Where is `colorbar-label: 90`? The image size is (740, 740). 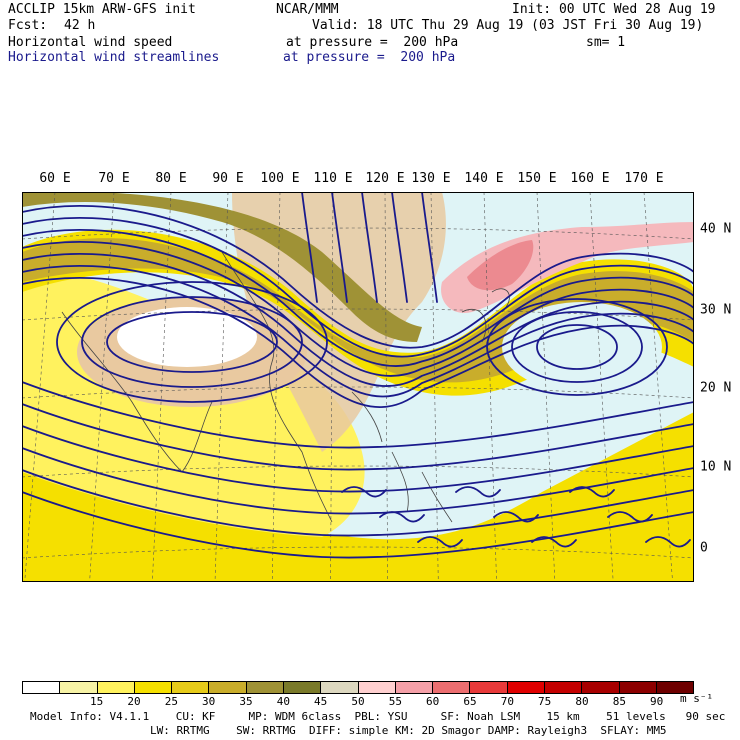 colorbar-label: 90 is located at coordinates (657, 701).